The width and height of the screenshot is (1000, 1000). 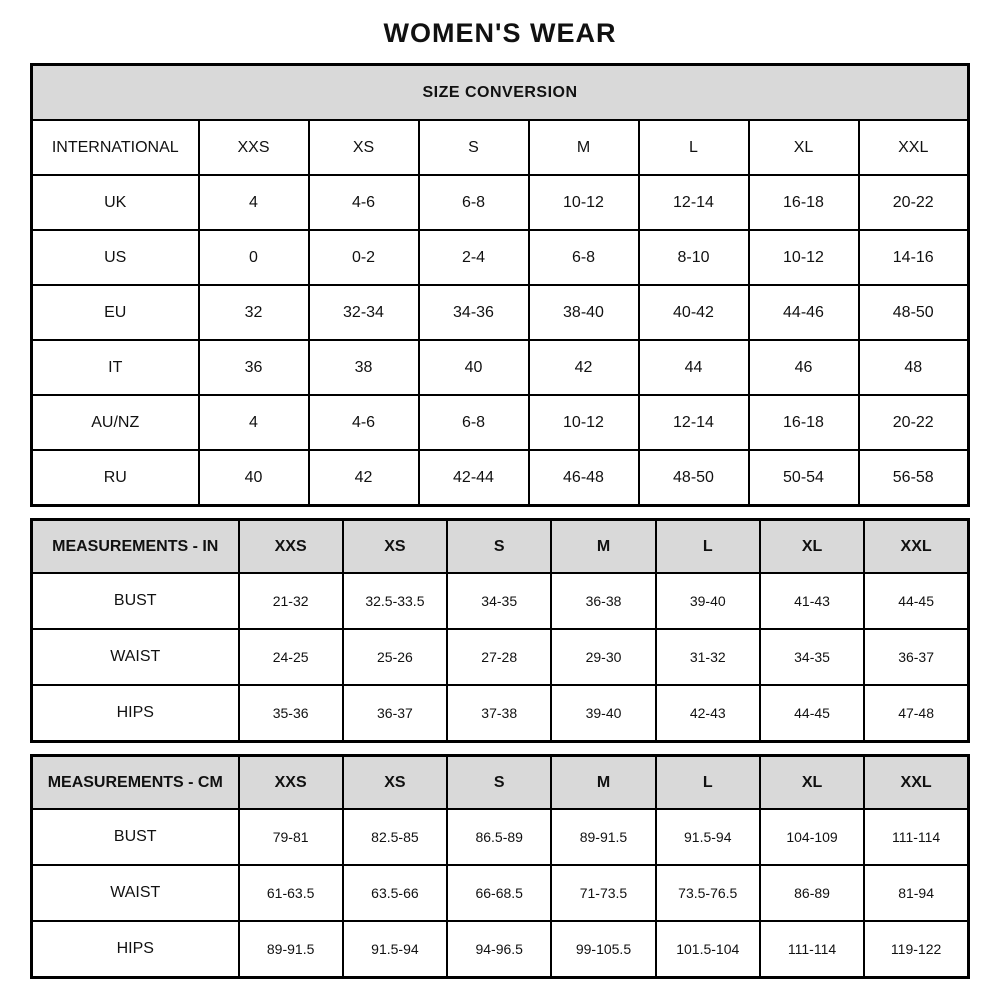 What do you see at coordinates (290, 601) in the screenshot?
I see `measurement-cell: 21-32` at bounding box center [290, 601].